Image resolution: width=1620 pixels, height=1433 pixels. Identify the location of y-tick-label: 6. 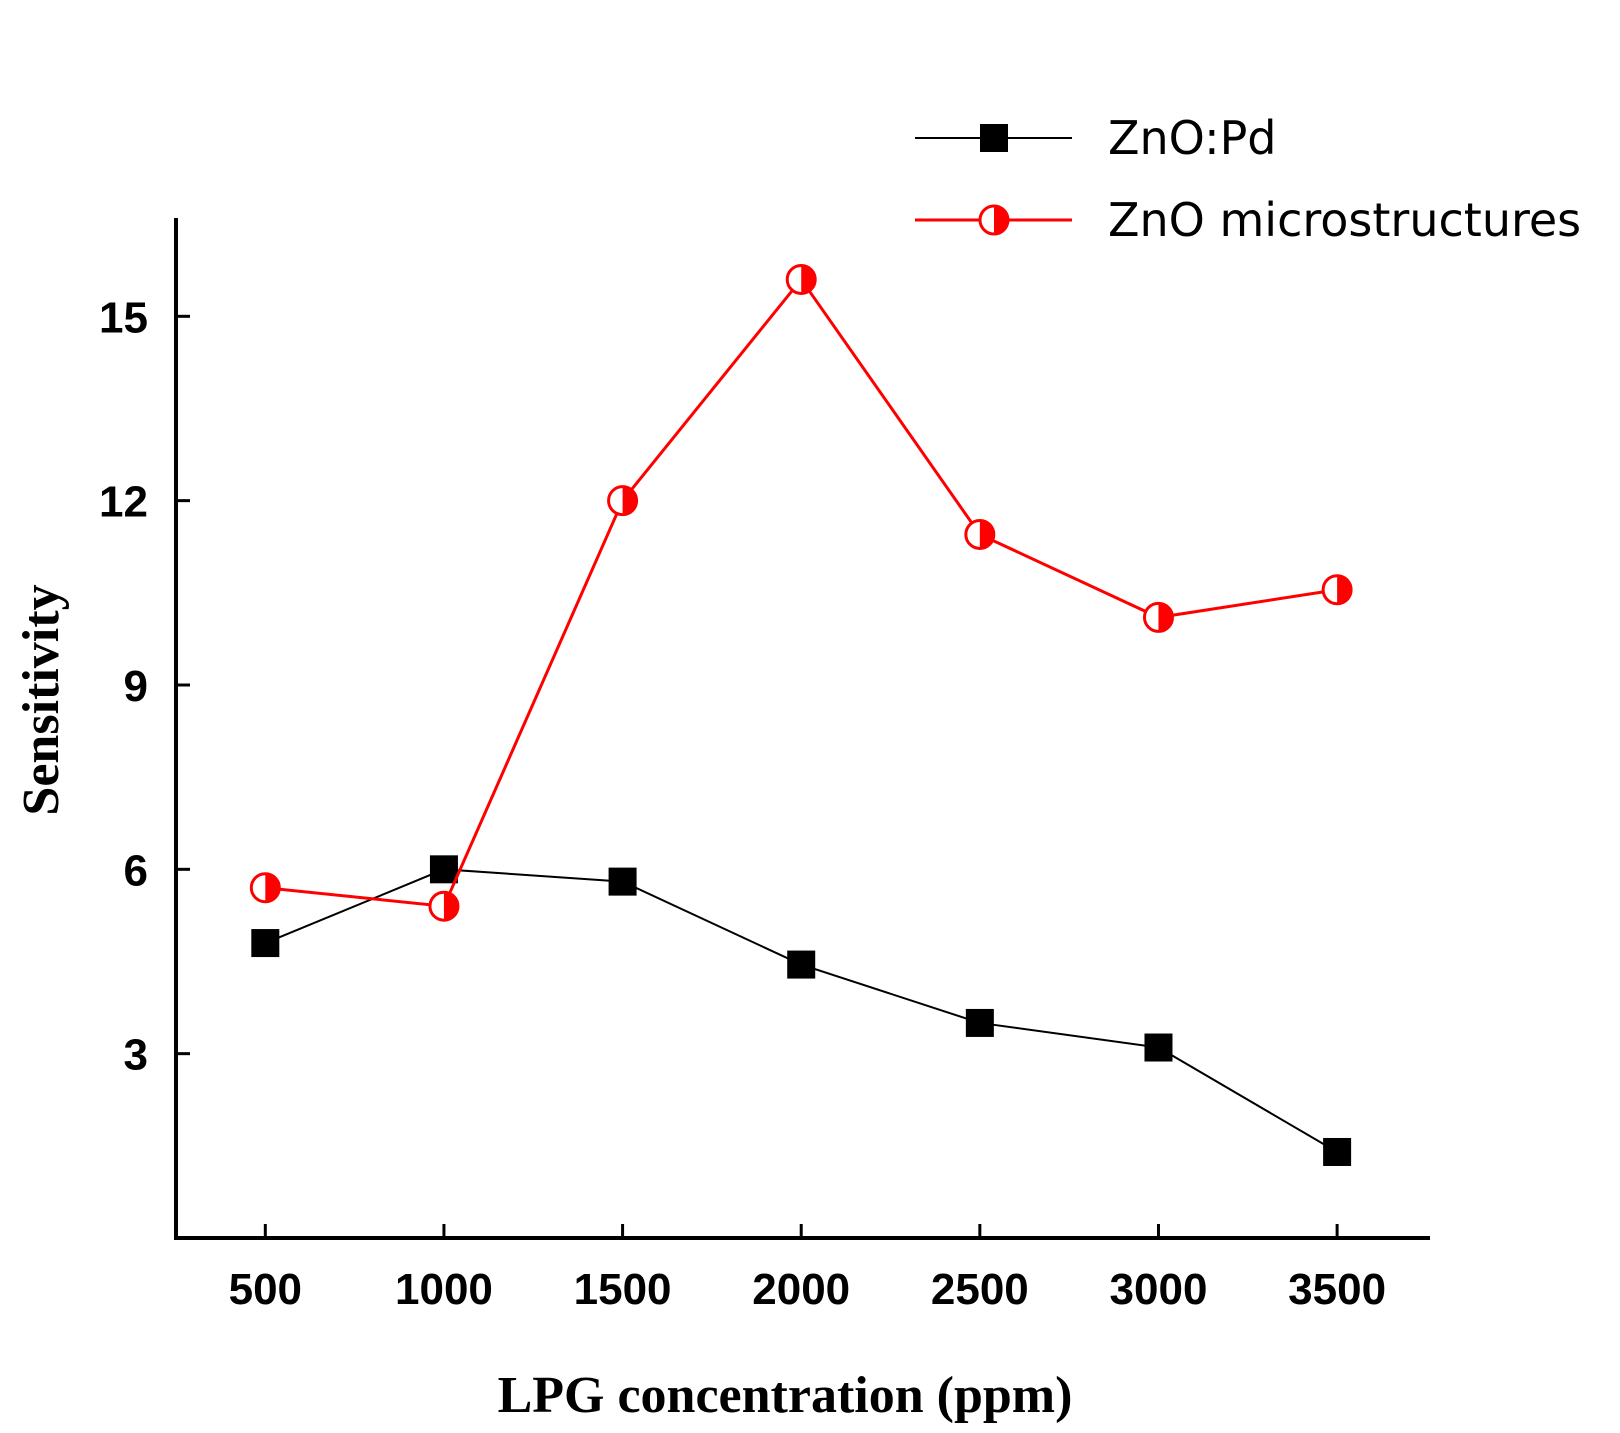
(136, 870).